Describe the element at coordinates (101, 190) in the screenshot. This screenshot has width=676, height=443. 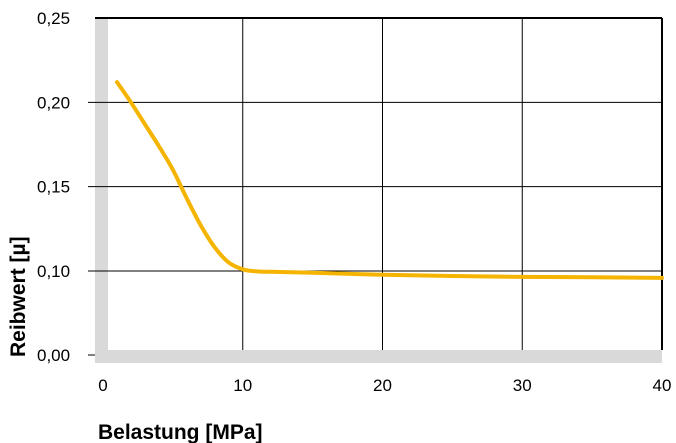
I see `y-axis-band` at that location.